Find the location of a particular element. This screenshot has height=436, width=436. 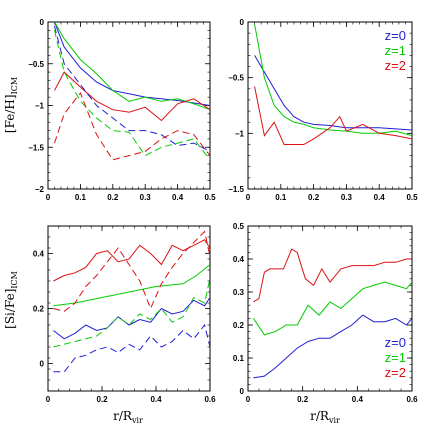

x-axis-label-right: r/Rvir is located at coordinates (325, 417).